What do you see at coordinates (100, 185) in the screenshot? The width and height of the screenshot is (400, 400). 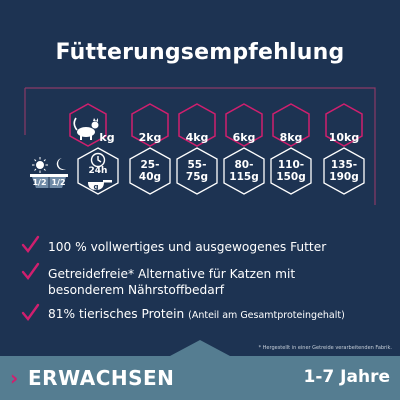 I see `scoop-icon` at bounding box center [100, 185].